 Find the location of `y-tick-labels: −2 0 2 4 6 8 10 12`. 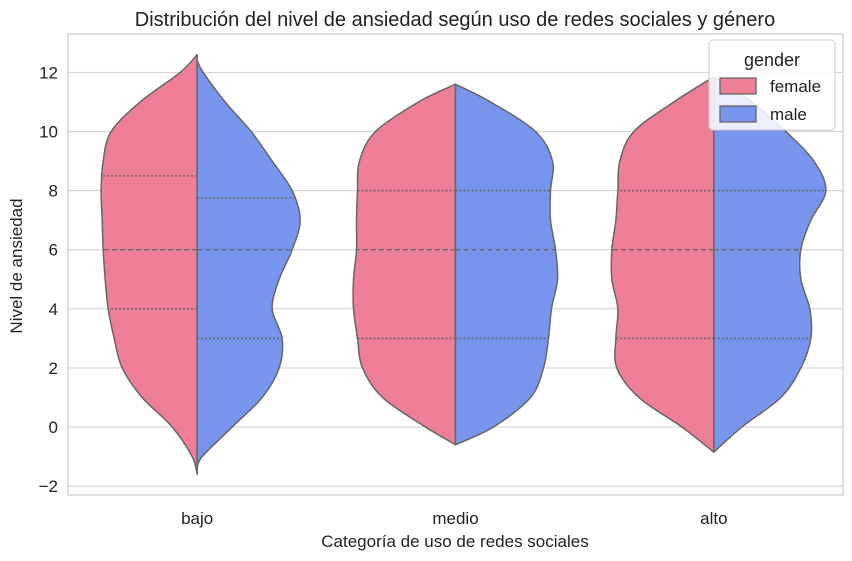

y-tick-labels: −2 0 2 4 6 8 10 12 is located at coordinates (48, 279).